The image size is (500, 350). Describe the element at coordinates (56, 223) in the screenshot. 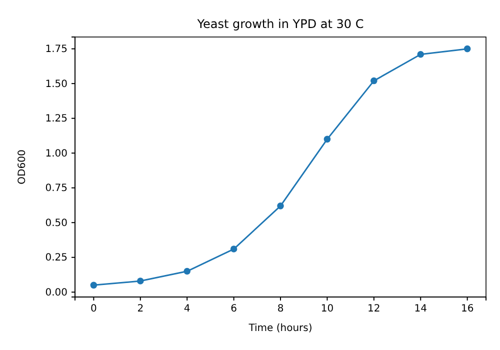

I see `y-tick-label: 0.50` at that location.